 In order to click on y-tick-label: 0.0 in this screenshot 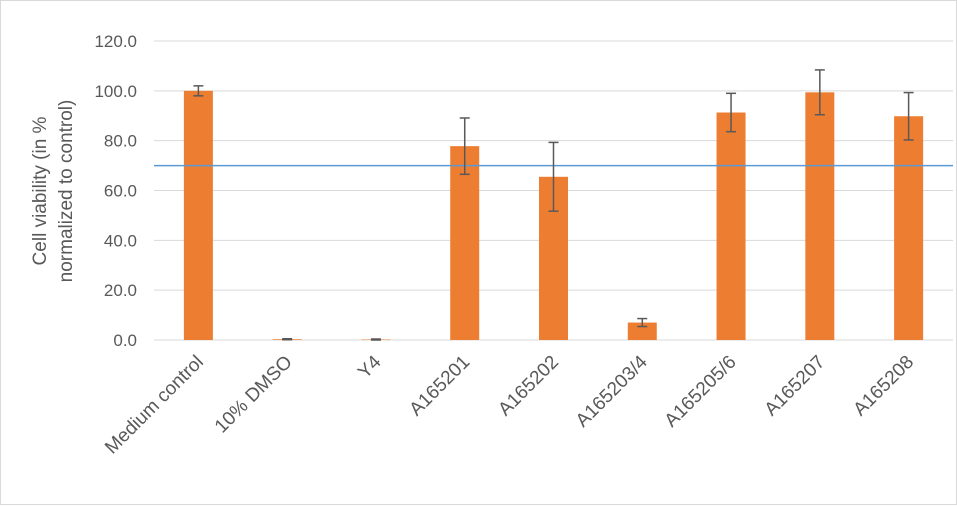, I will do `click(125, 340)`.